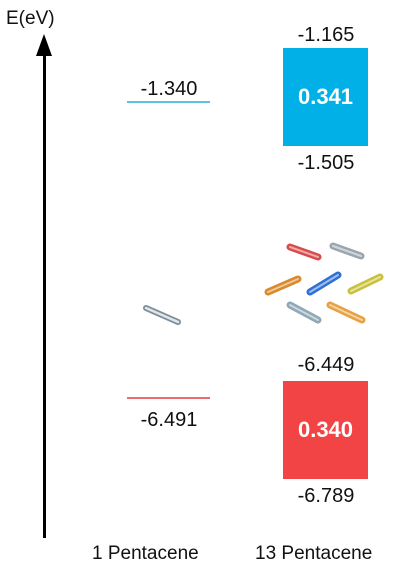 The height and width of the screenshot is (568, 406). I want to click on column-label-cluster: 13 Pentacene, so click(314, 553).